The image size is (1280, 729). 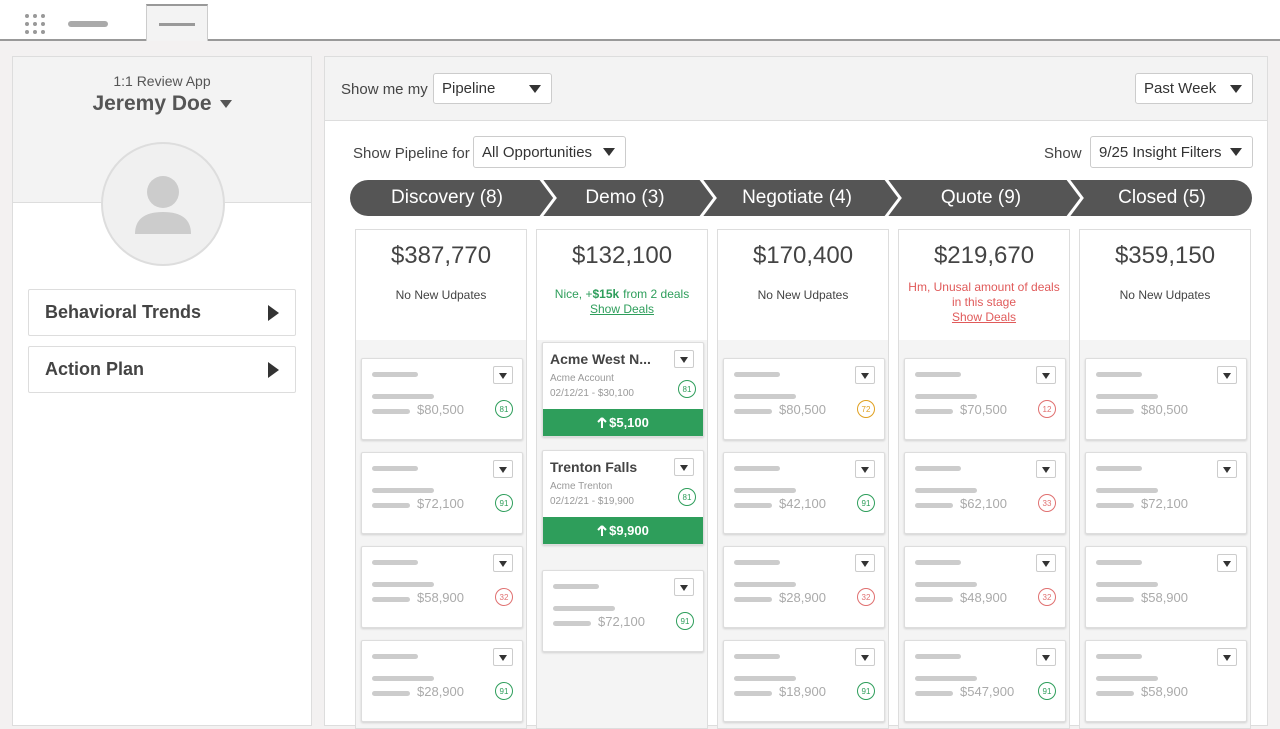 What do you see at coordinates (1166, 399) in the screenshot?
I see `deal-card: $80,500` at bounding box center [1166, 399].